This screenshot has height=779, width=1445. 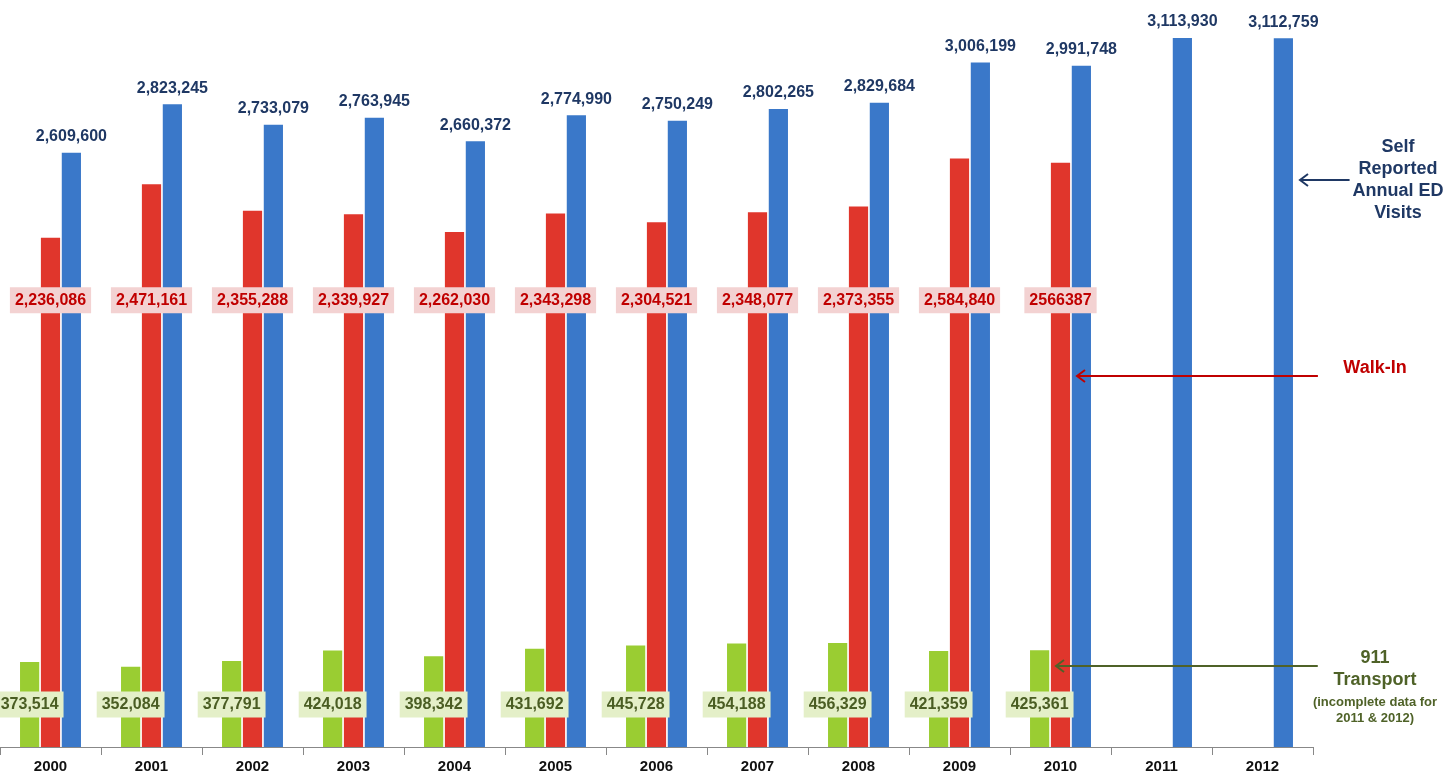 What do you see at coordinates (130, 703) in the screenshot?
I see `data-label: 352,084` at bounding box center [130, 703].